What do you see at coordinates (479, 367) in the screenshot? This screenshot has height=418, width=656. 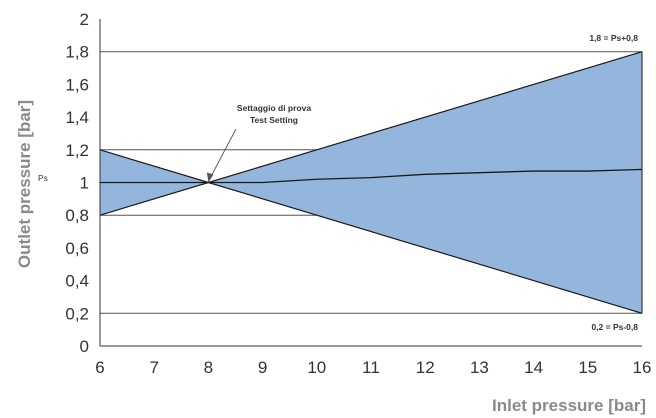 I see `x-tick-label: 13` at bounding box center [479, 367].